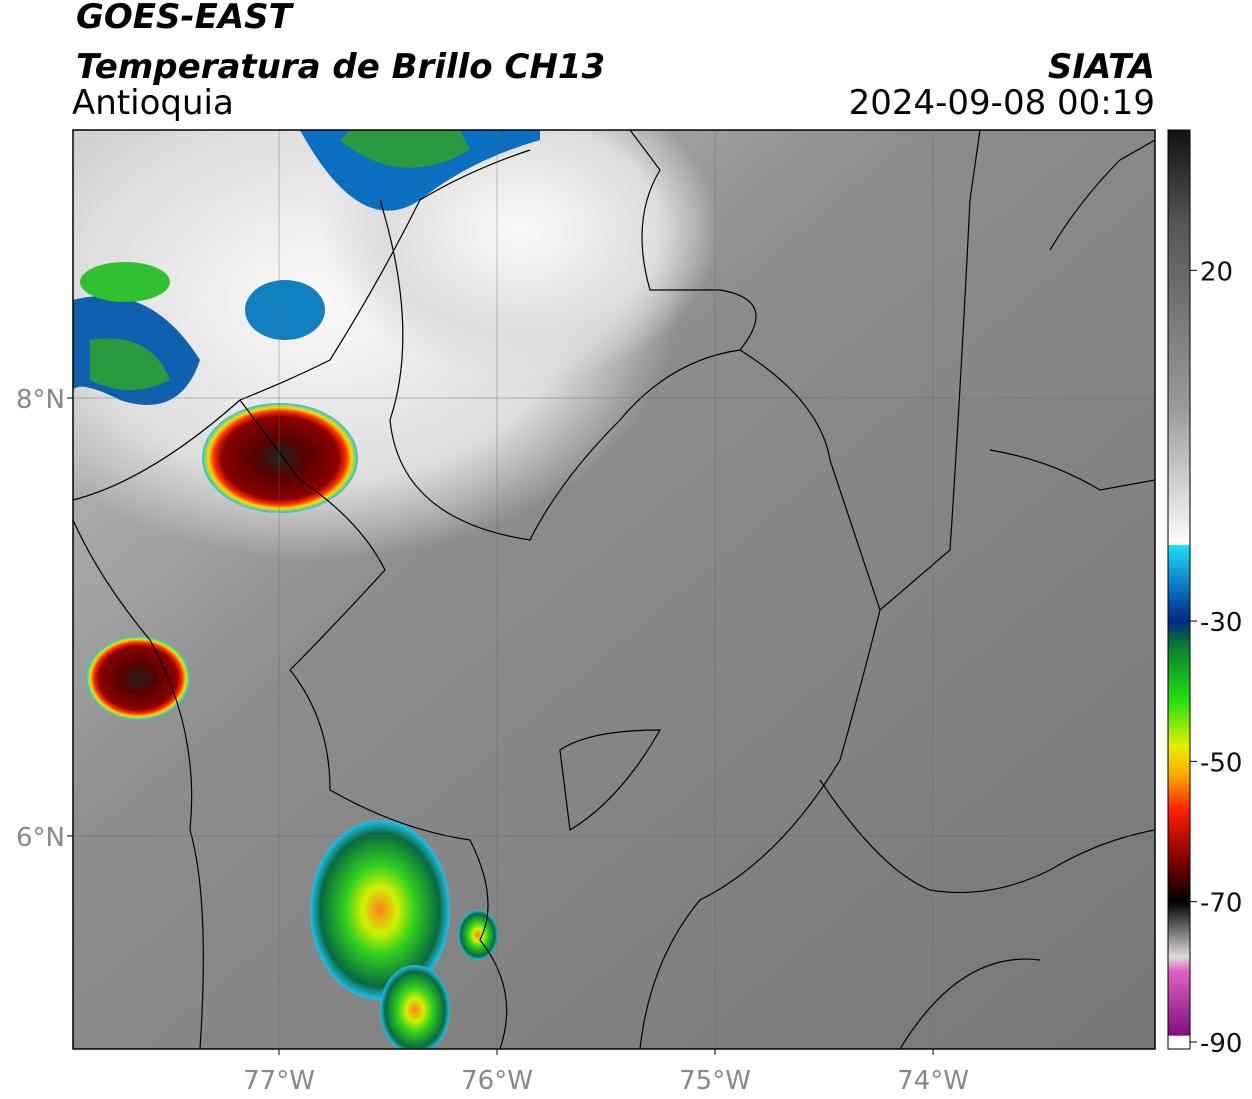  Describe the element at coordinates (1221, 763) in the screenshot. I see `colorbar-tick-label: -50` at that location.